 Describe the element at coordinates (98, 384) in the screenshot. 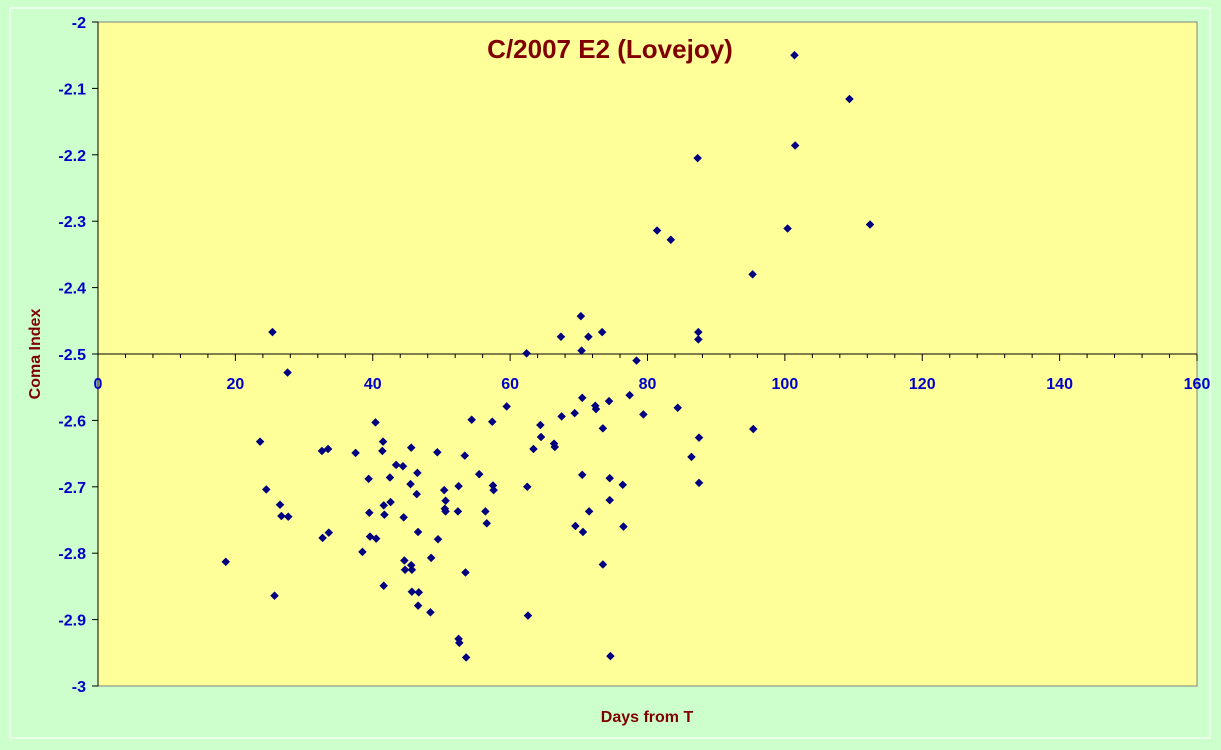

I see `x-tick-label: 0` at that location.